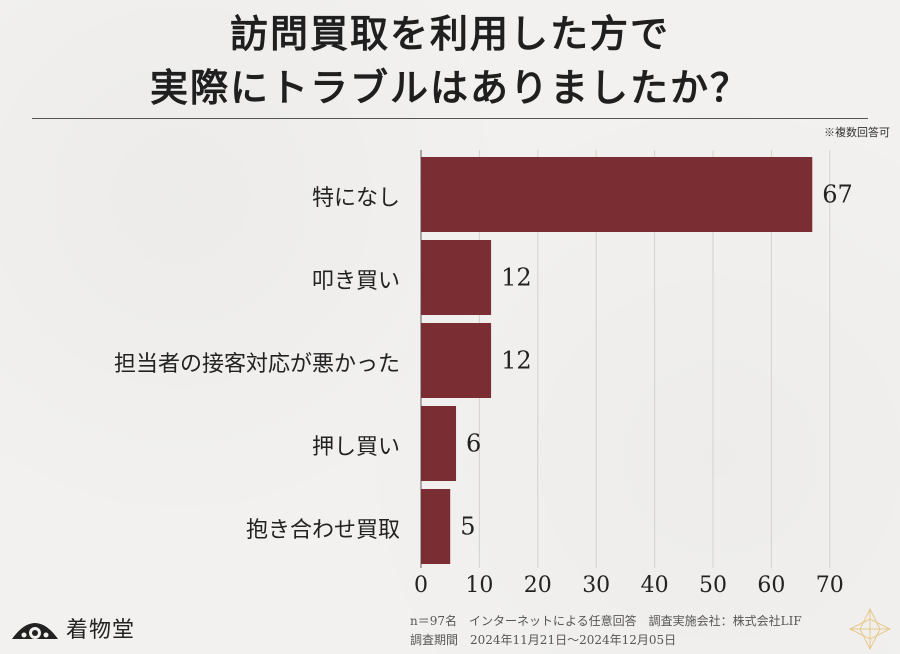 The width and height of the screenshot is (900, 654). I want to click on brand-logo: 着物堂, so click(72, 628).